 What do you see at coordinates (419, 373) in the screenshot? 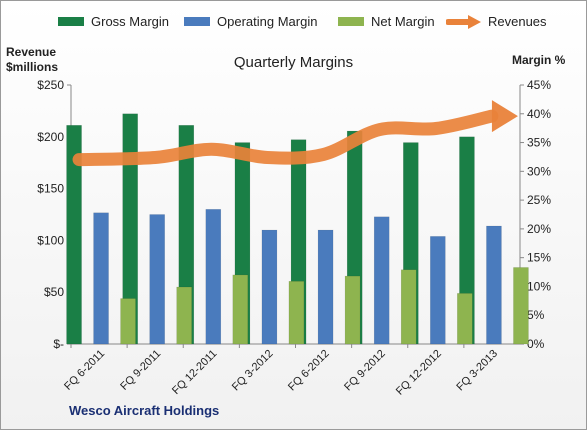
I see `x-tick-label: FQ 12-2012` at bounding box center [419, 373].